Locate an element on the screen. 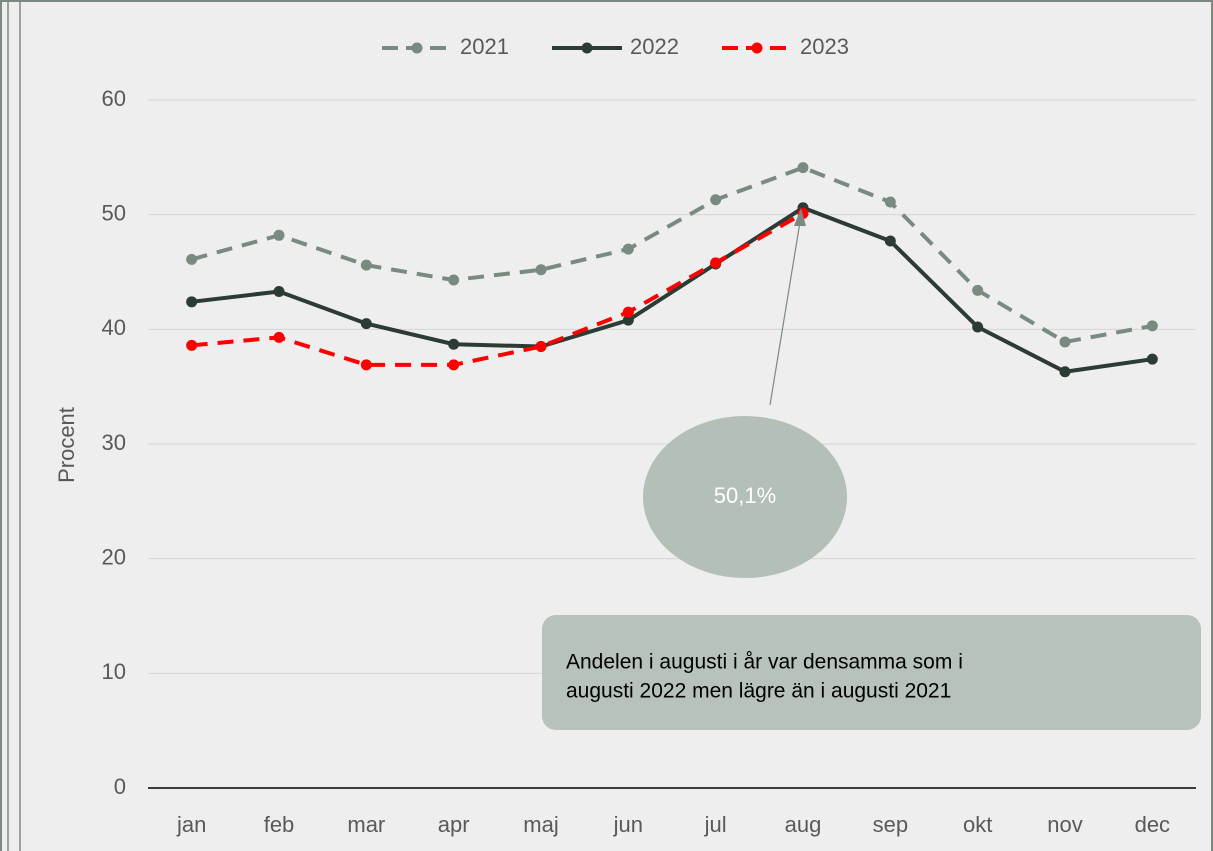 The image size is (1213, 851). annotation-bubble is located at coordinates (745, 497).